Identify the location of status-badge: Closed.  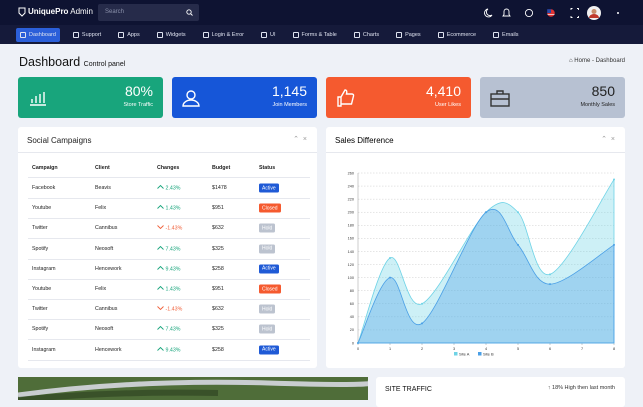
(270, 289).